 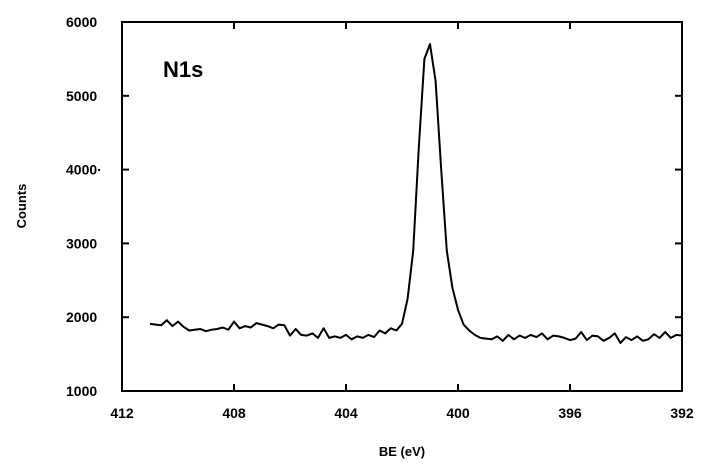 What do you see at coordinates (84, 170) in the screenshot?
I see `y-tick-label: 4000·` at bounding box center [84, 170].